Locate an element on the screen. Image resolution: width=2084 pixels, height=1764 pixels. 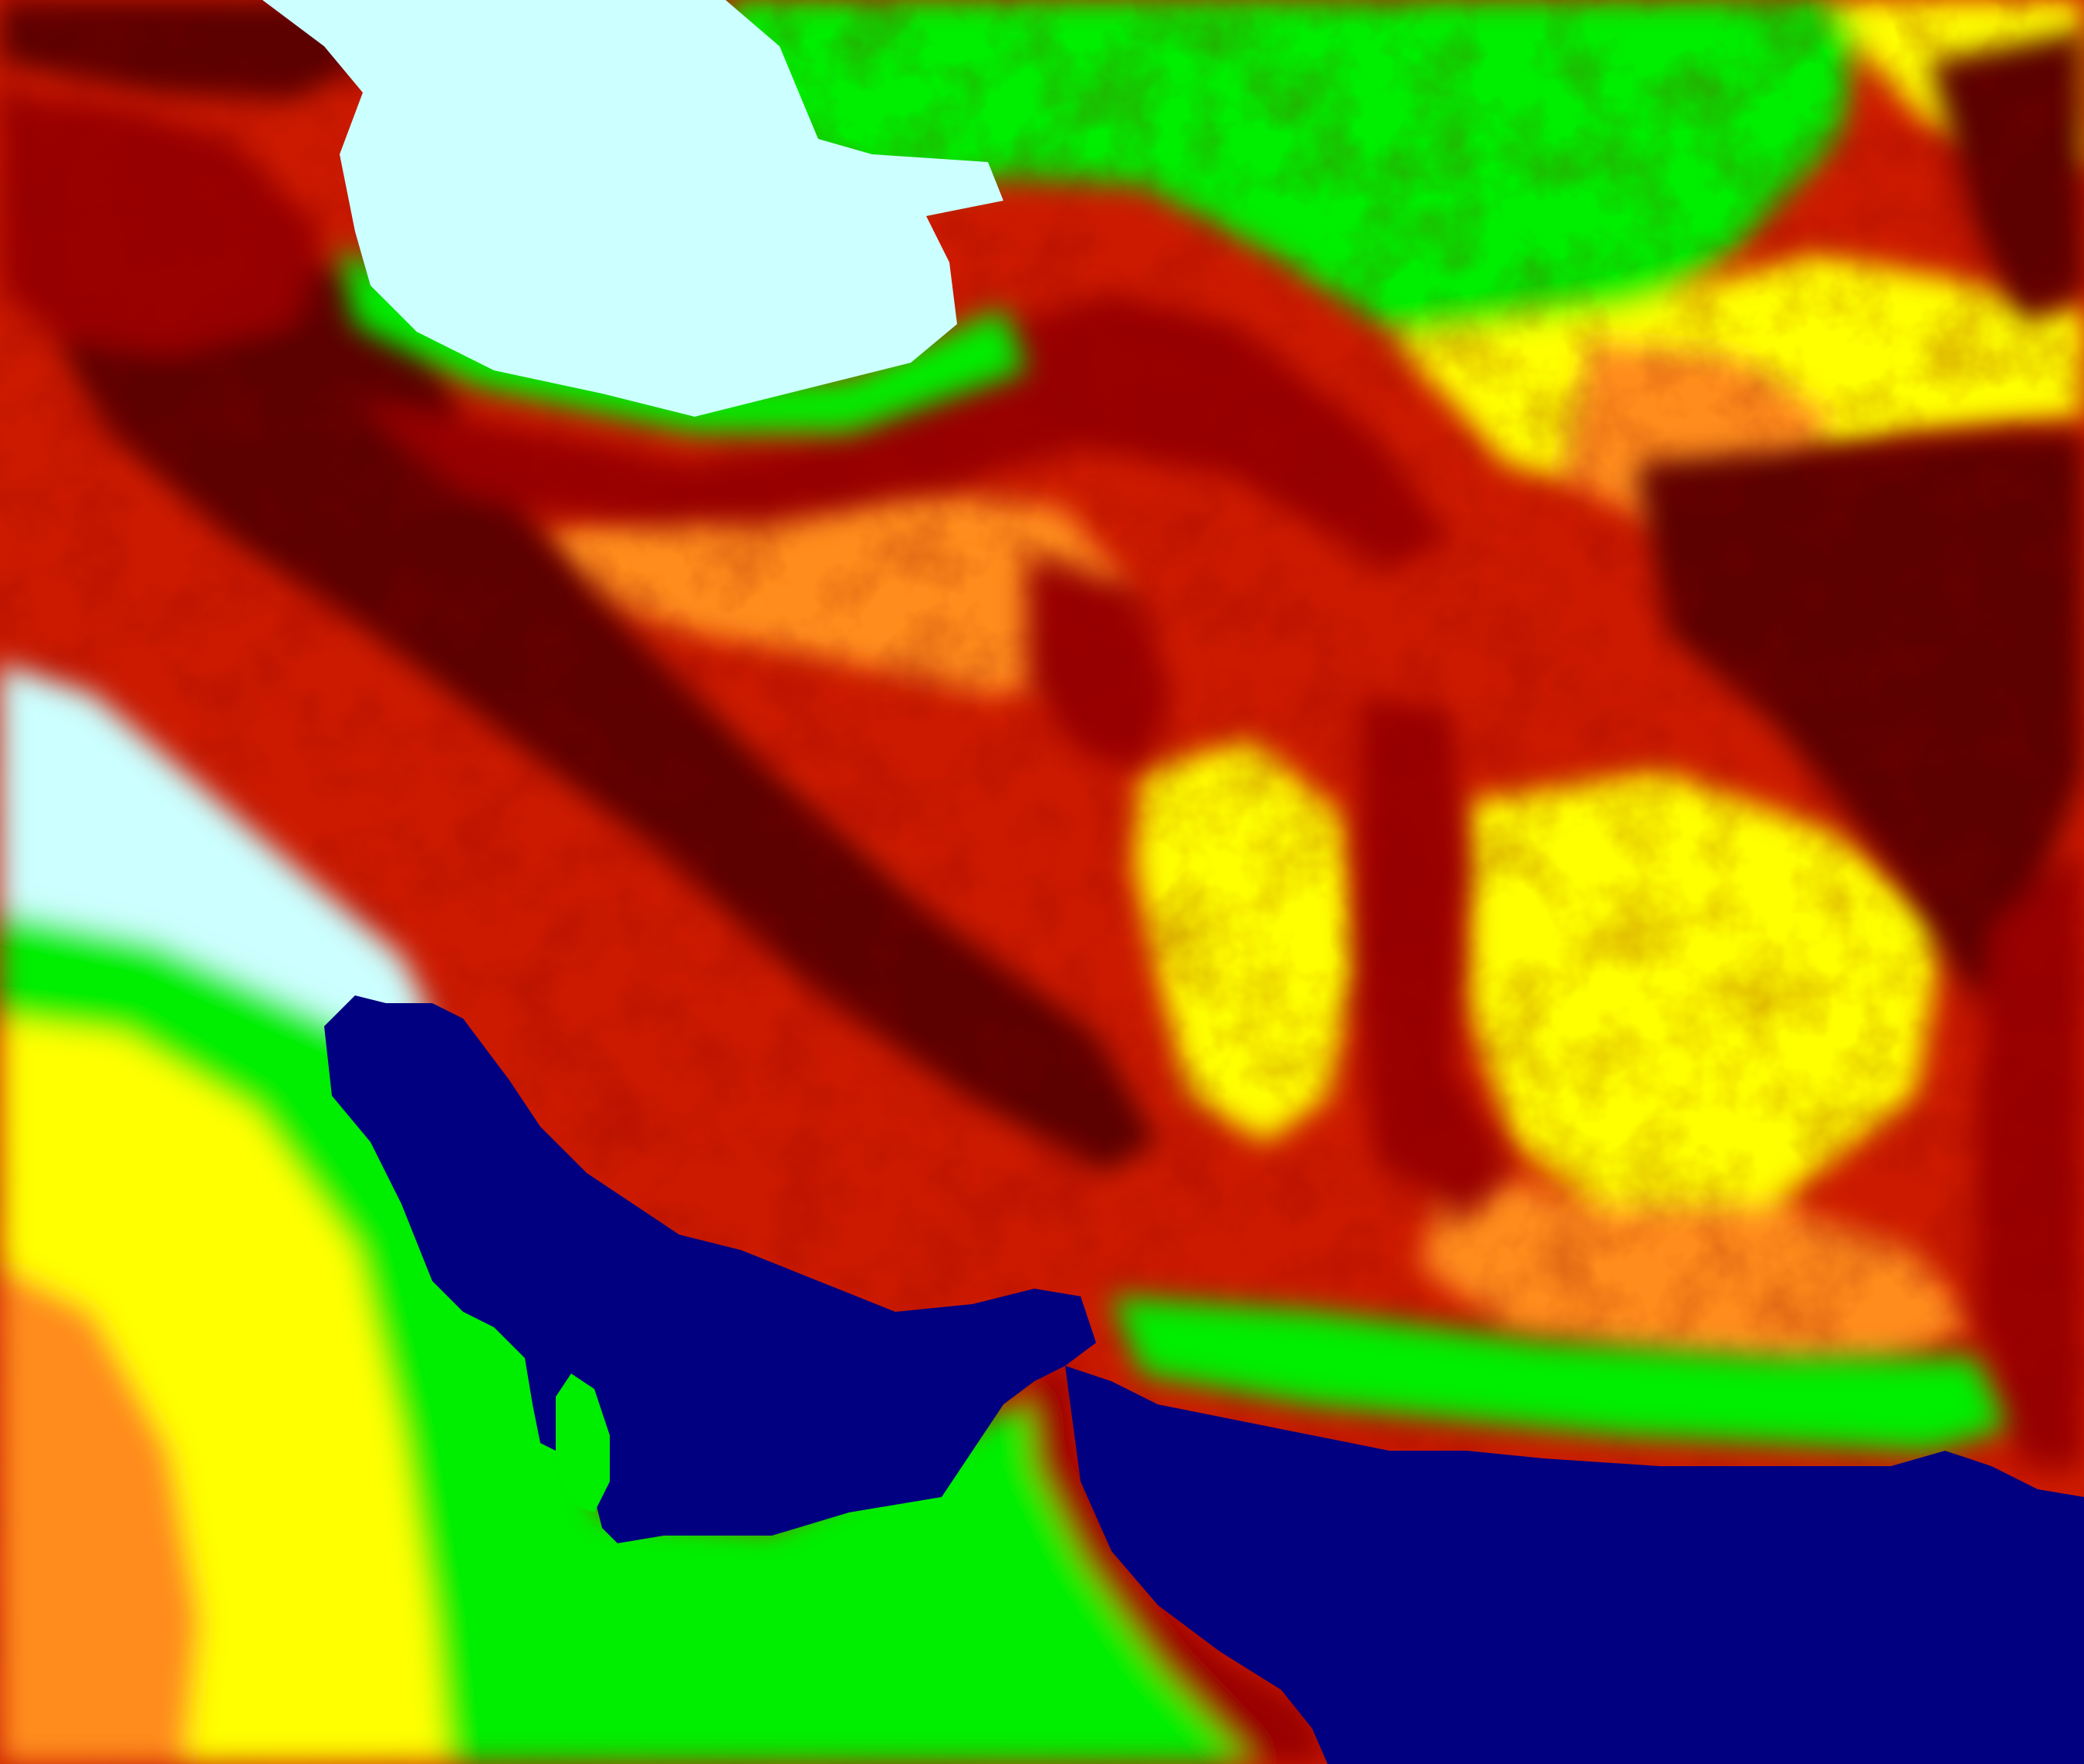
makran-coast is located at coordinates (1559, 1373).